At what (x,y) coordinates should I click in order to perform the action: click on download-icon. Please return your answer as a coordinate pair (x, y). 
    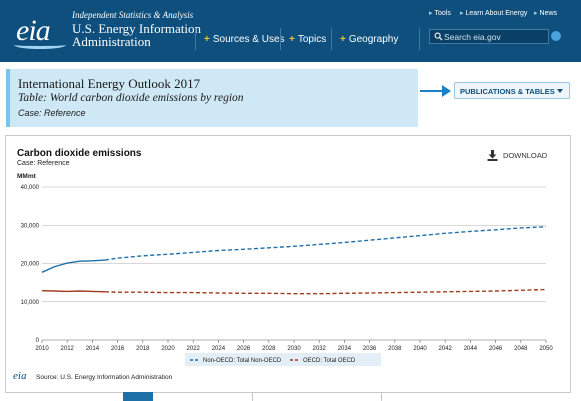
    Looking at the image, I should click on (492, 155).